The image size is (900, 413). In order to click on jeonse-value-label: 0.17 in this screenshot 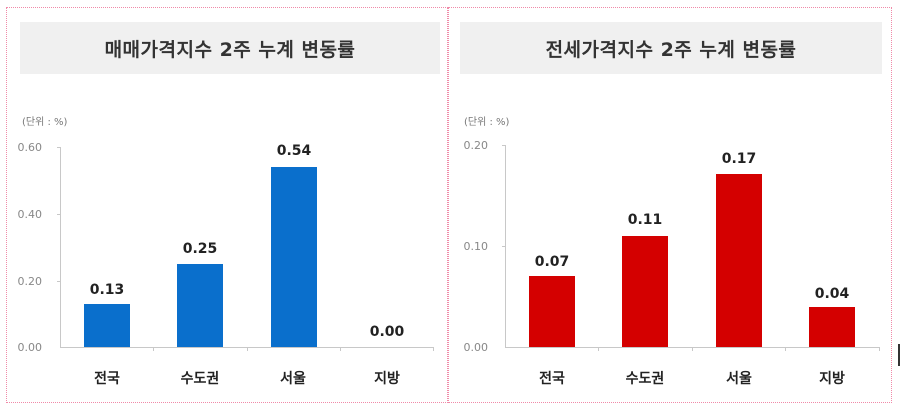, I will do `click(739, 159)`.